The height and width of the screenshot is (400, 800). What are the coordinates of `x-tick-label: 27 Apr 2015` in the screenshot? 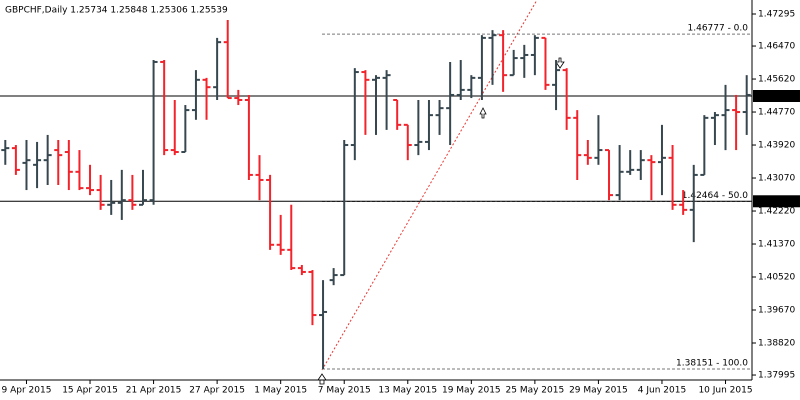 It's located at (217, 391).